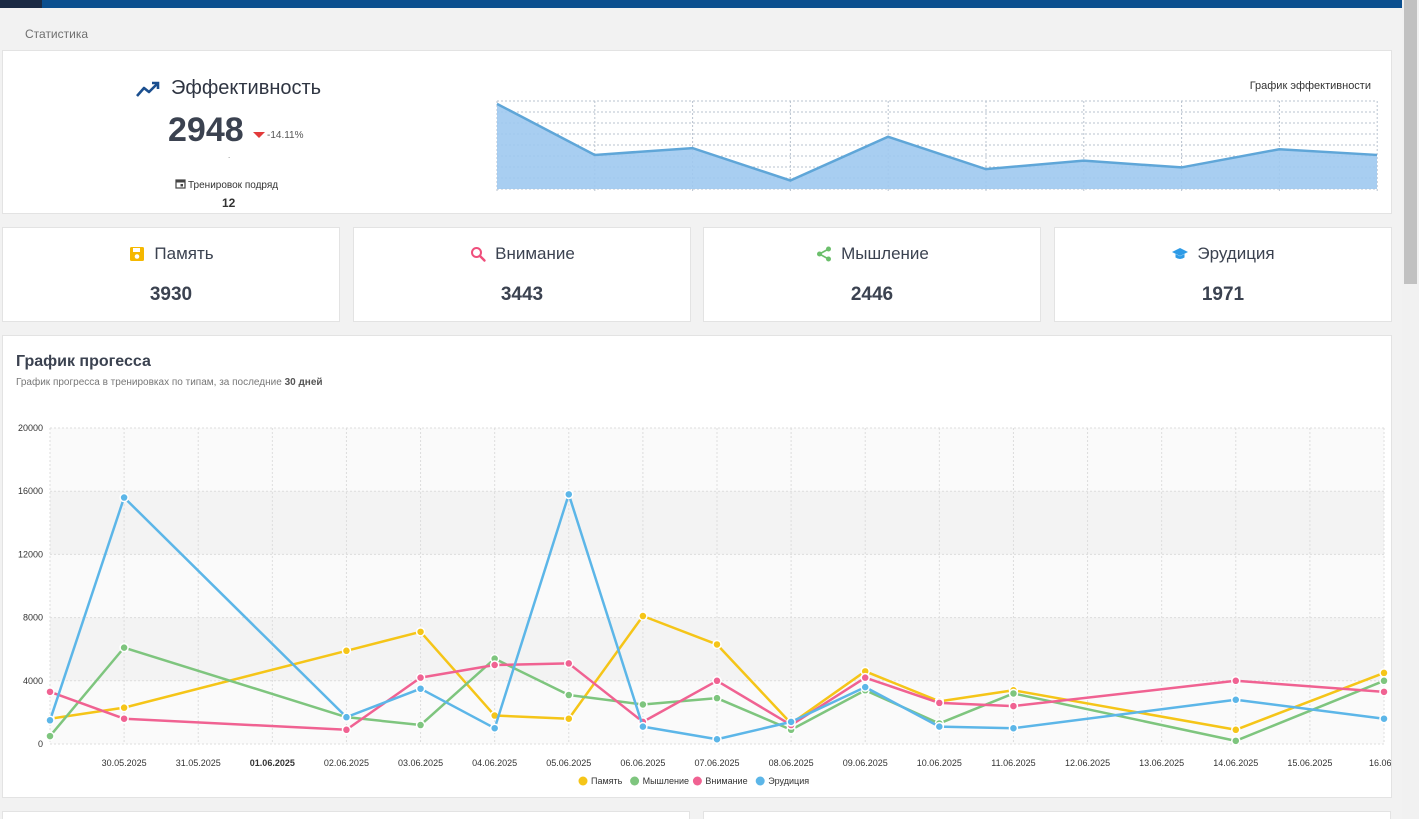  What do you see at coordinates (1223, 274) in the screenshot?
I see `stat-card-erudition: Эрудиция 1971` at bounding box center [1223, 274].